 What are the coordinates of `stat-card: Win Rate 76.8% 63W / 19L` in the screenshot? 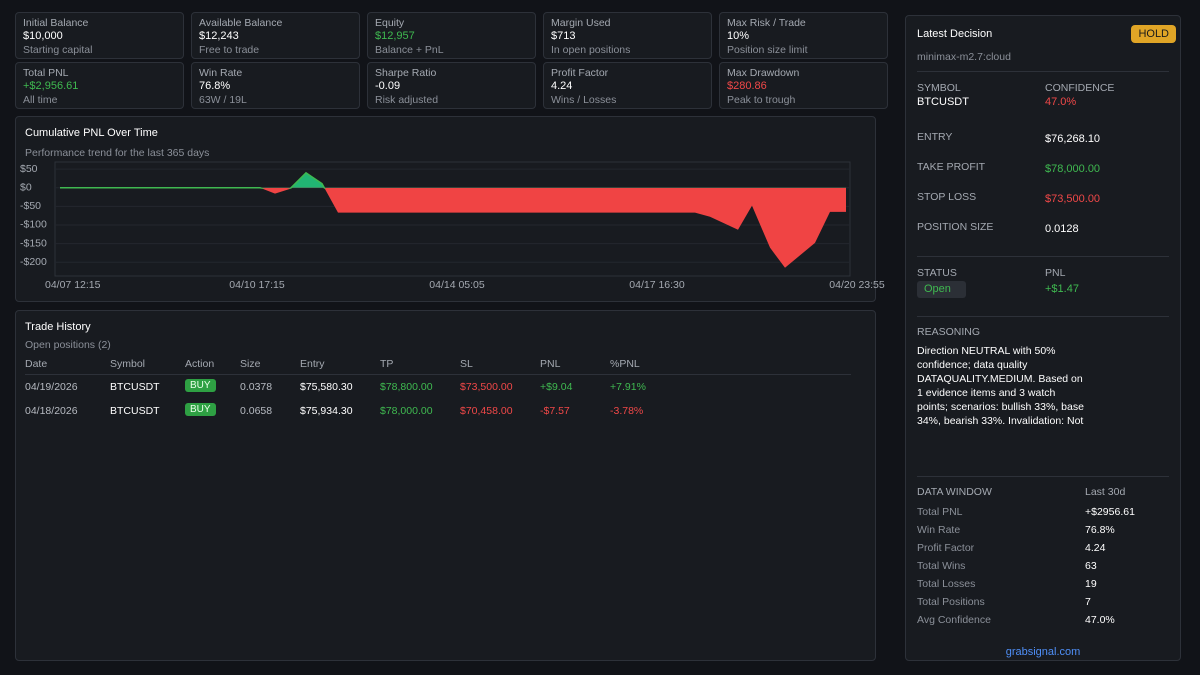 It's located at (275, 85).